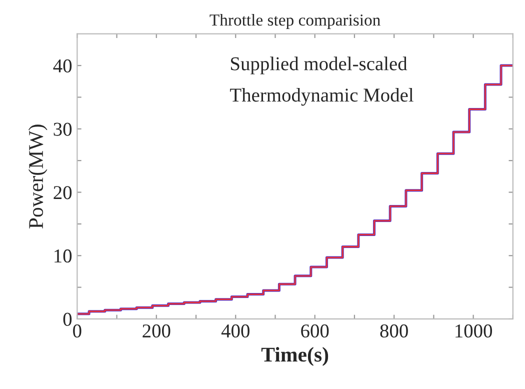 The image size is (525, 389). Describe the element at coordinates (474, 331) in the screenshot. I see `x-tick-label: 1000` at that location.